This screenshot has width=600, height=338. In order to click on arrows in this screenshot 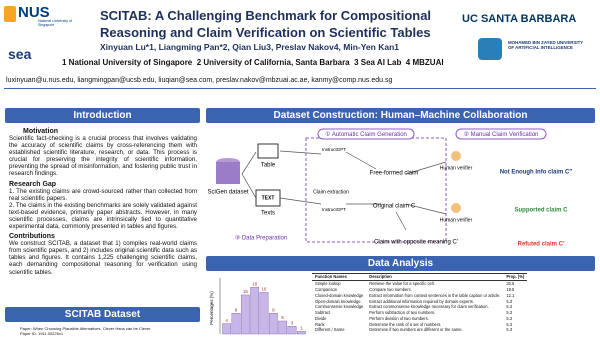, I will do `click(344, 190)`.